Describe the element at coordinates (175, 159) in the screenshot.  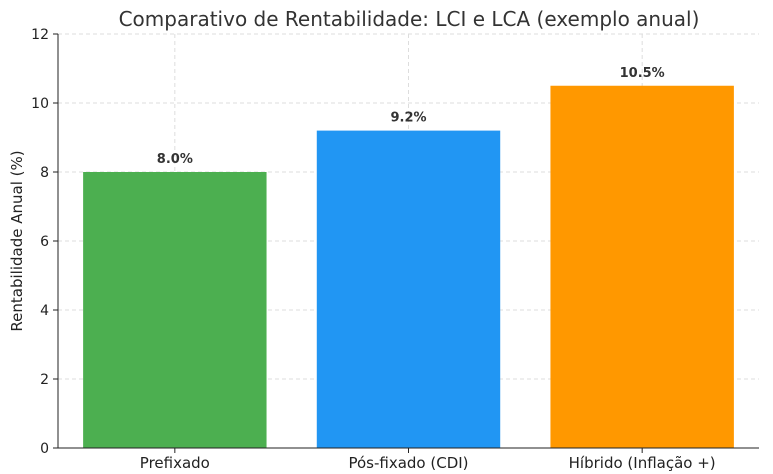
I see `bar-data-label: 8.0%` at that location.